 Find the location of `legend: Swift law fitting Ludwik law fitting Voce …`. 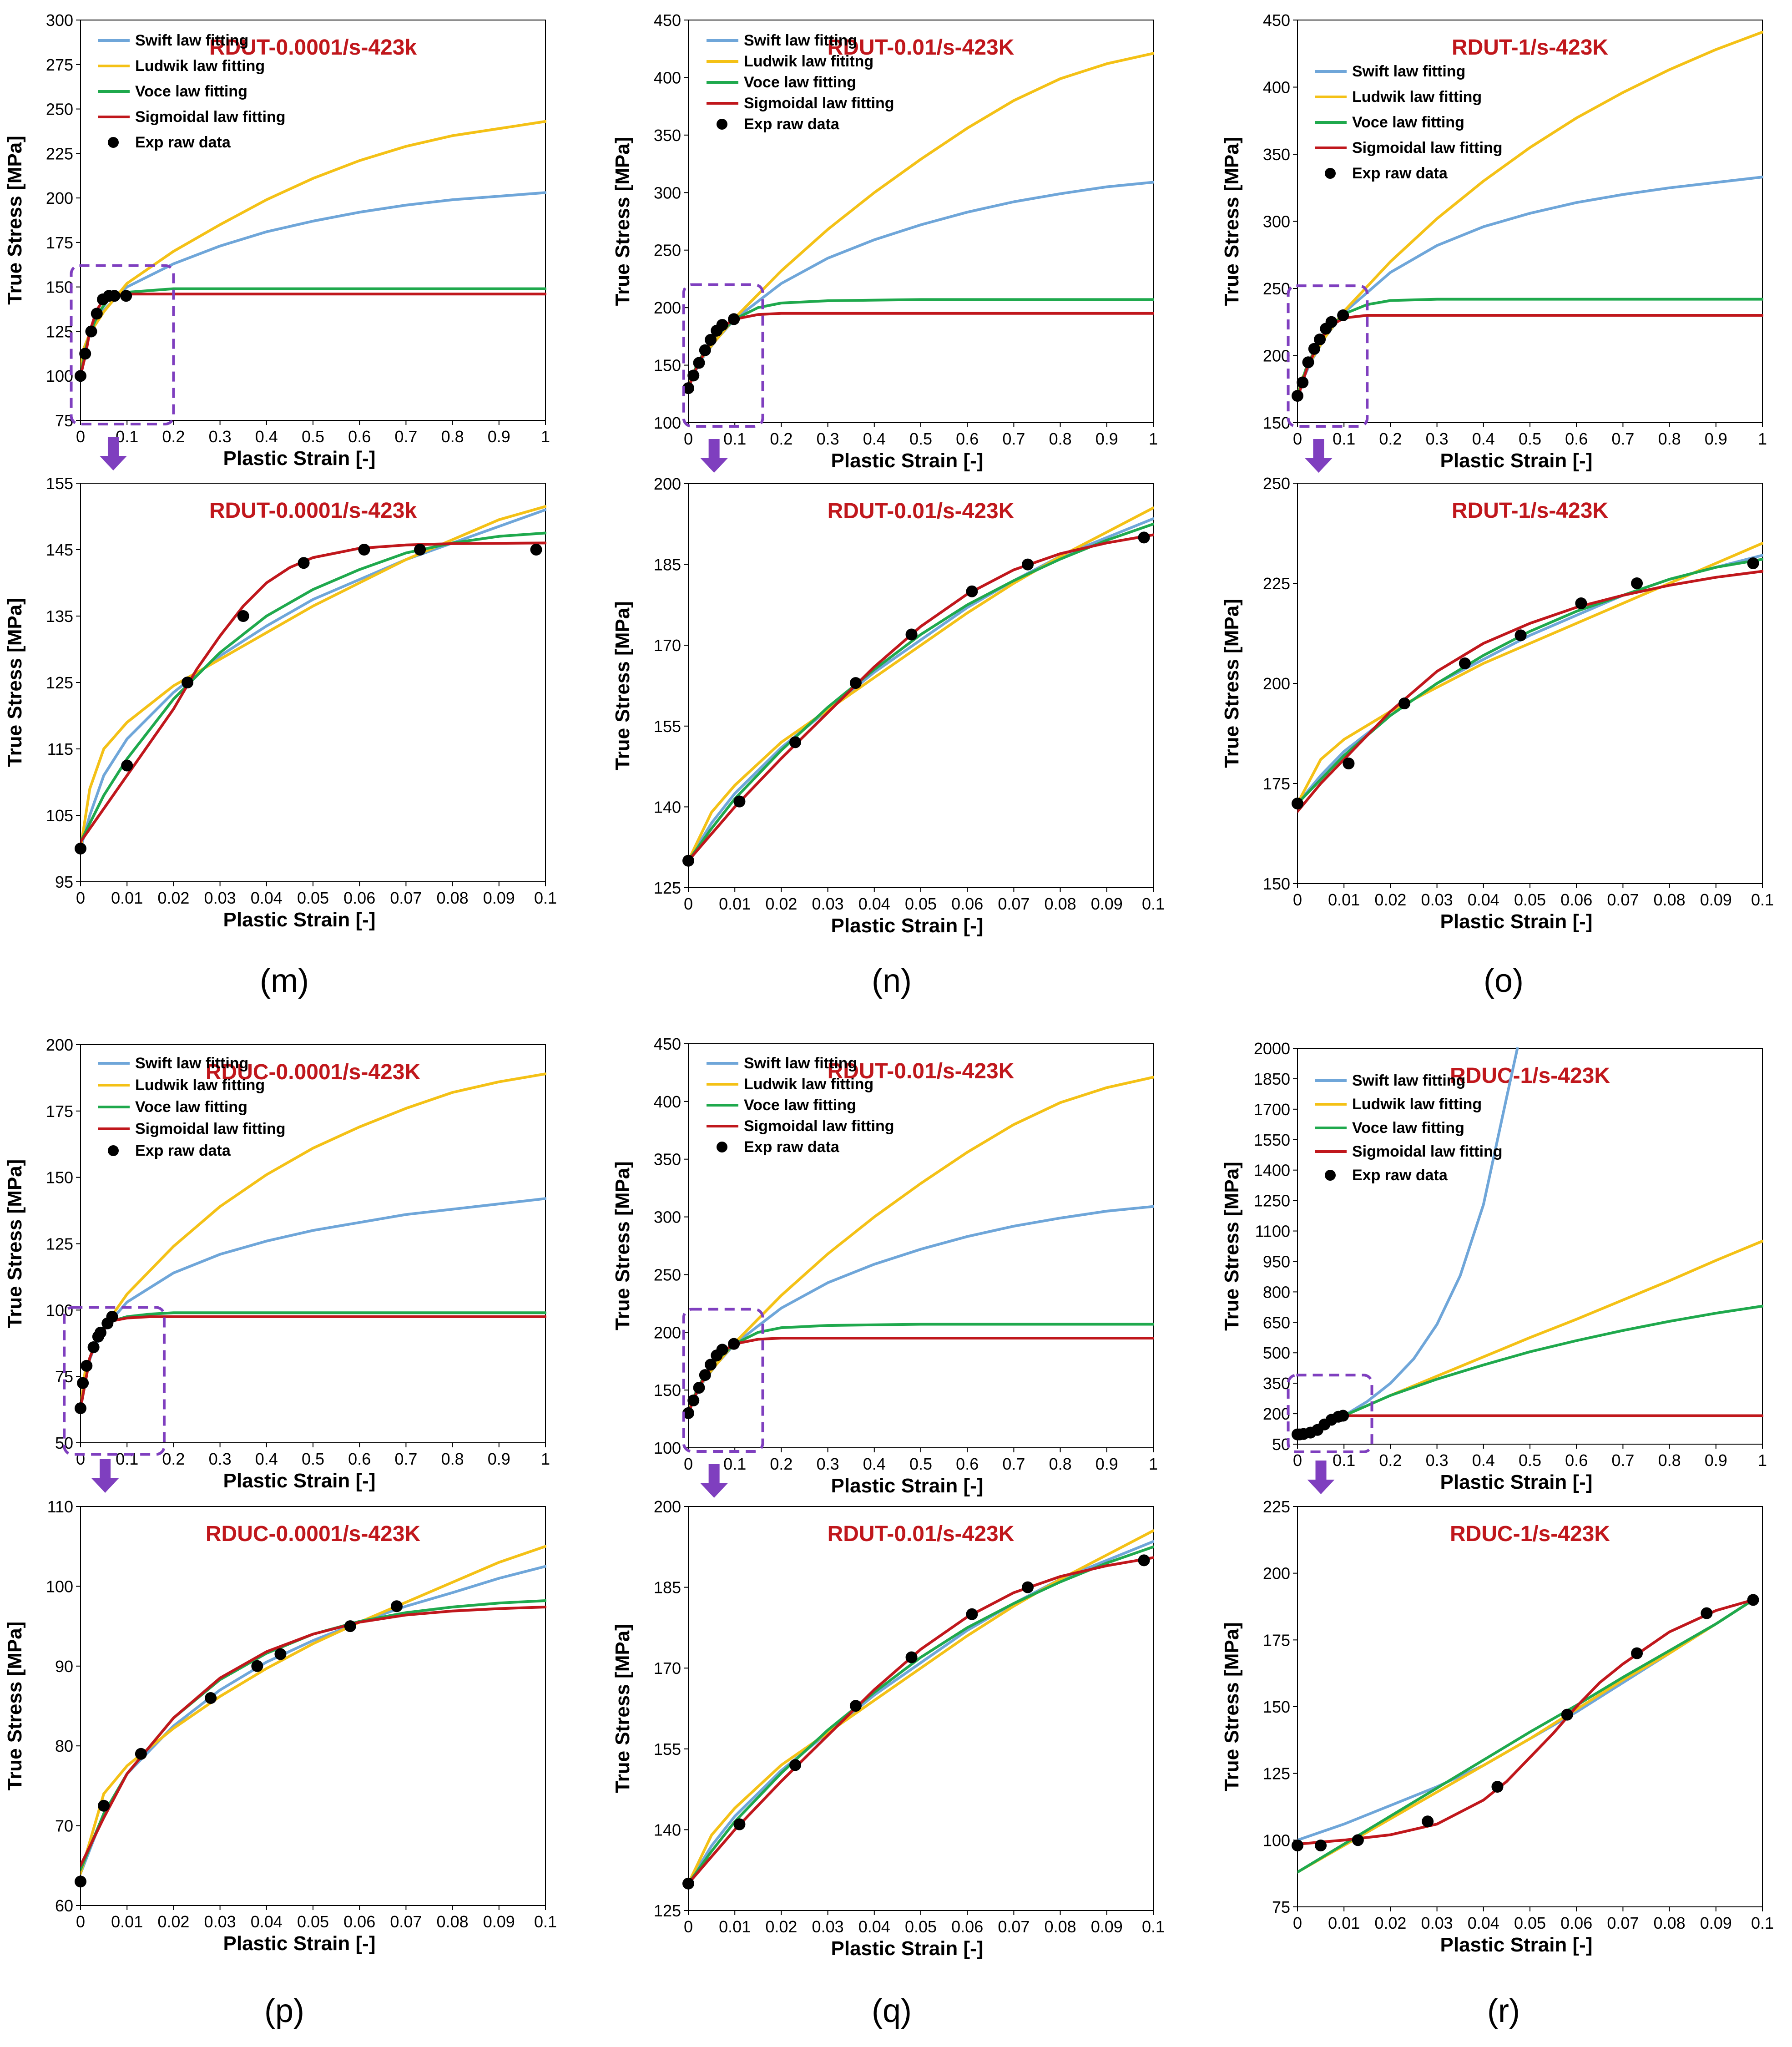

legend: Swift law fitting Ludwik law fitting Voce … is located at coordinates (1409, 122).